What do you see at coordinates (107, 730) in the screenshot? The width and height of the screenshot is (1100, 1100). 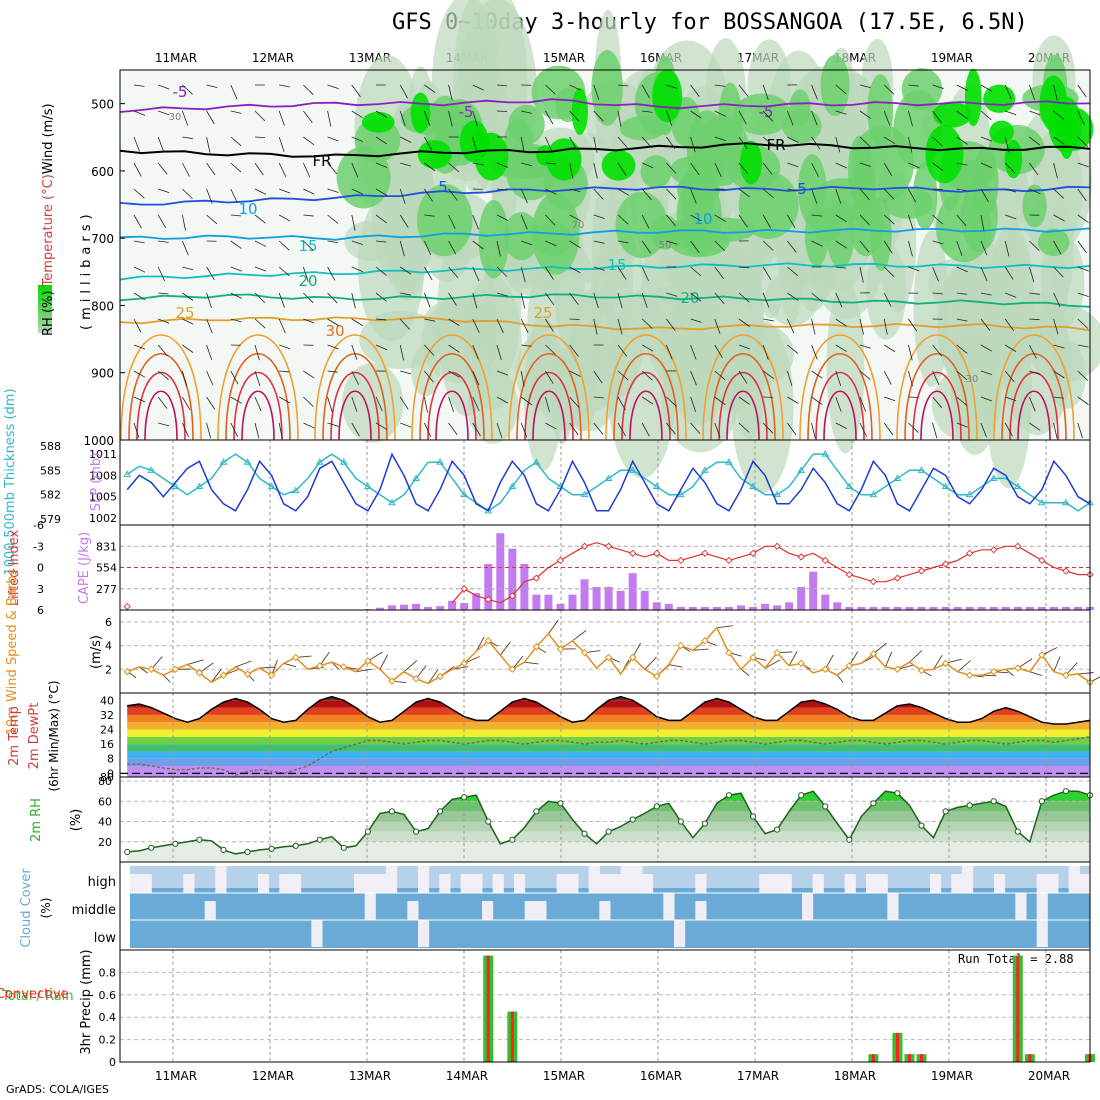 I see `y-tick-temp: 24` at bounding box center [107, 730].